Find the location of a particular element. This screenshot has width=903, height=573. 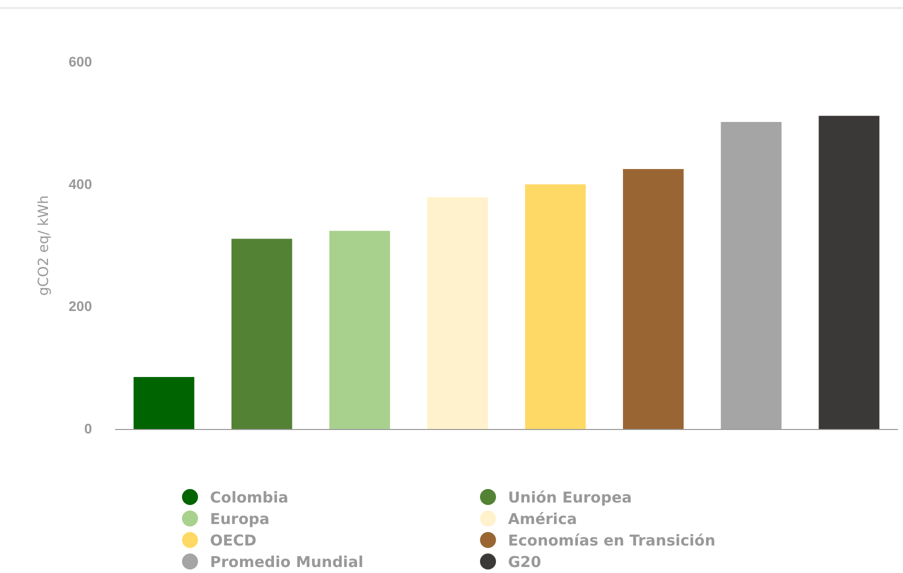

y-tick-label: 400 is located at coordinates (80, 184).